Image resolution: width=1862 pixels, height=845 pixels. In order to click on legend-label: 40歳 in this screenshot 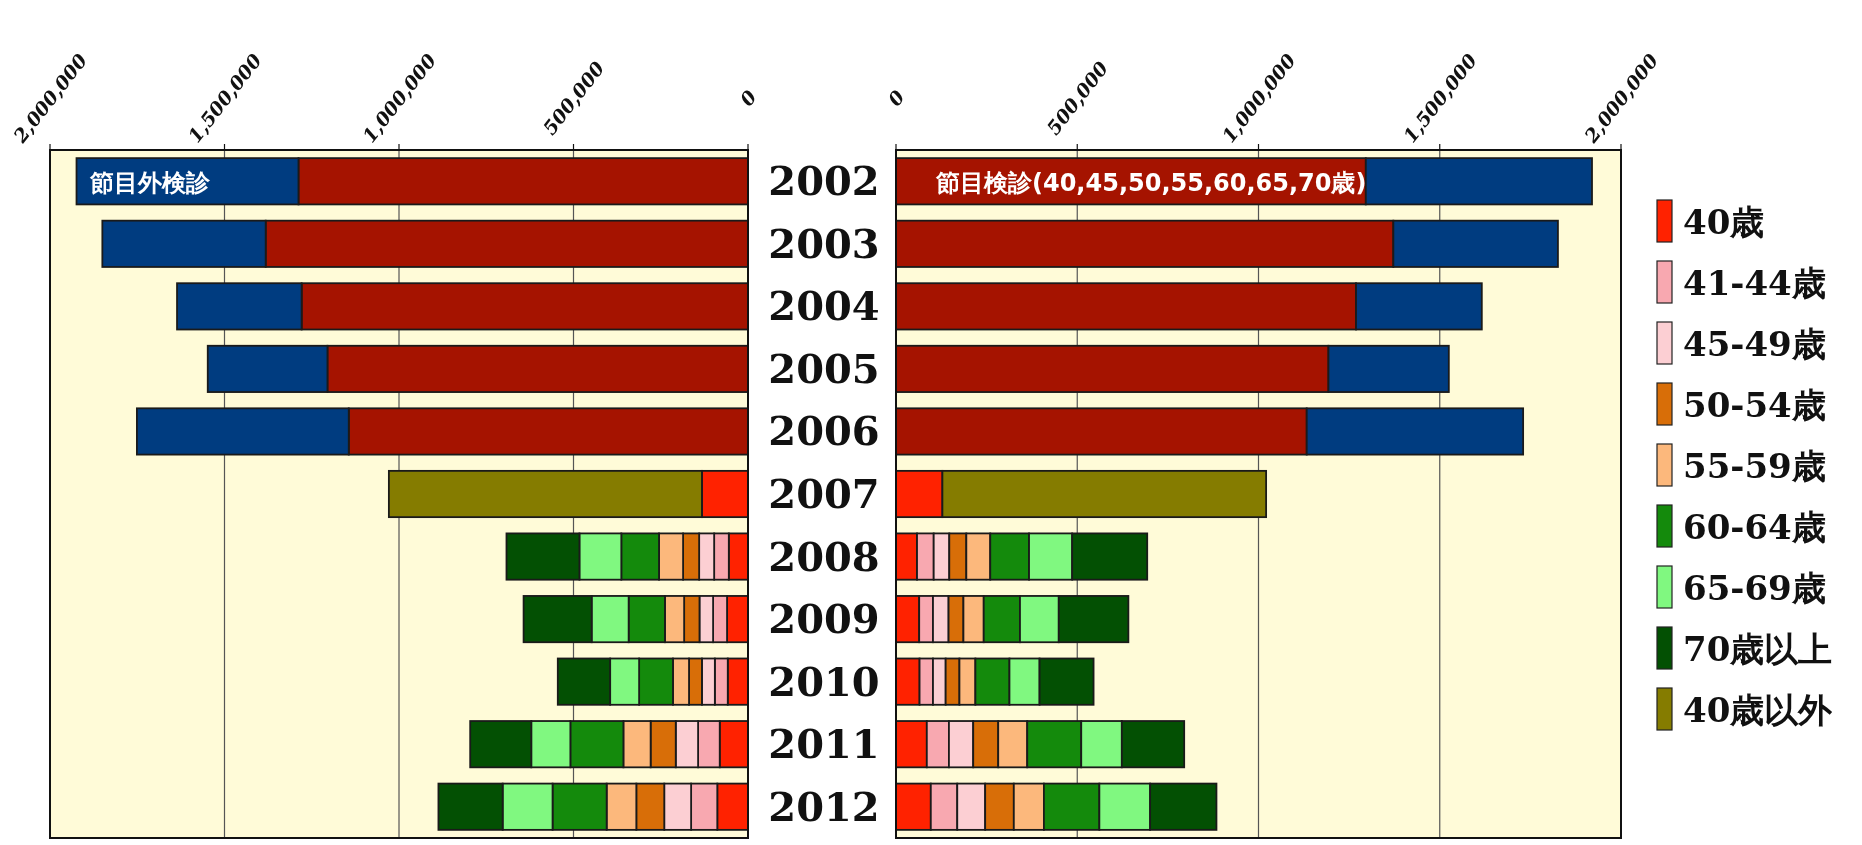, I will do `click(1724, 222)`.